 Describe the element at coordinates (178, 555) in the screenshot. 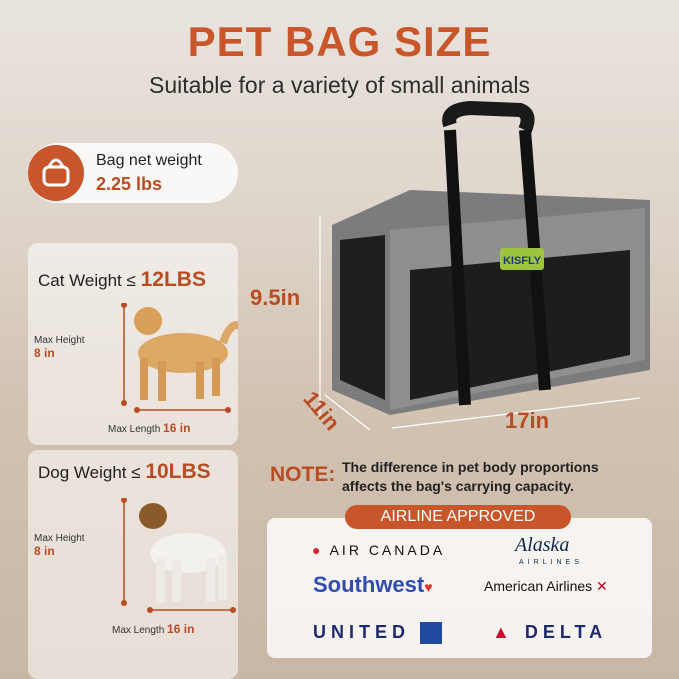

I see `dog-image` at that location.